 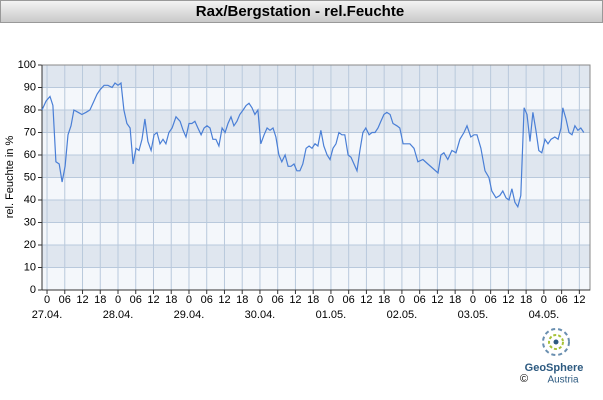 What do you see at coordinates (30, 132) in the screenshot?
I see `y-tick-label: 70` at bounding box center [30, 132].